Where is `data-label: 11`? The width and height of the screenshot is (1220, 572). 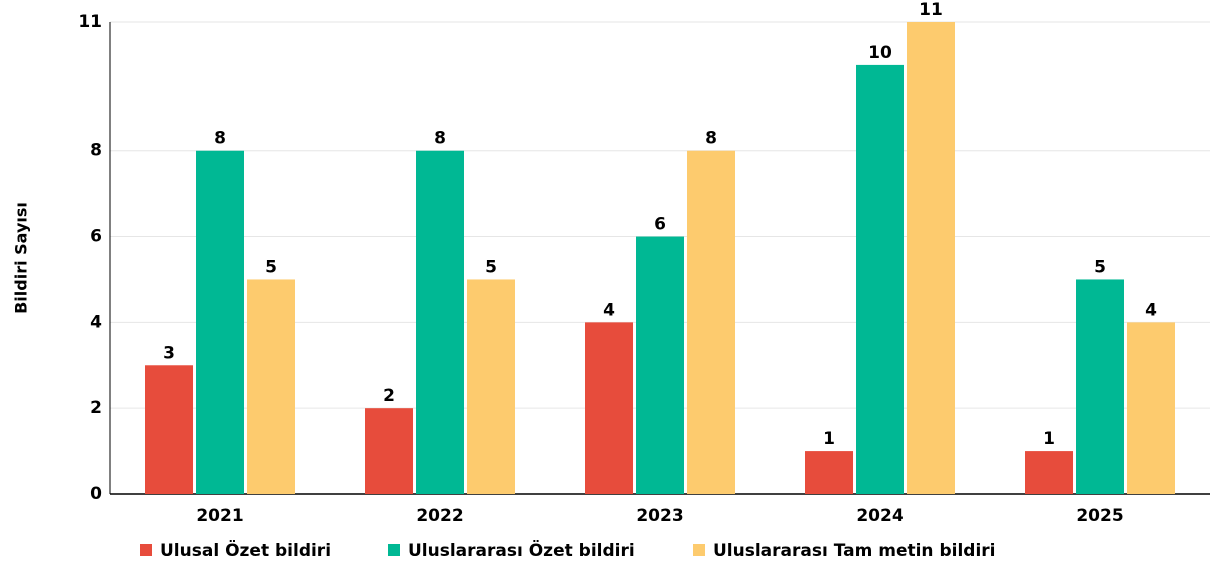 data-label: 11 is located at coordinates (931, 10).